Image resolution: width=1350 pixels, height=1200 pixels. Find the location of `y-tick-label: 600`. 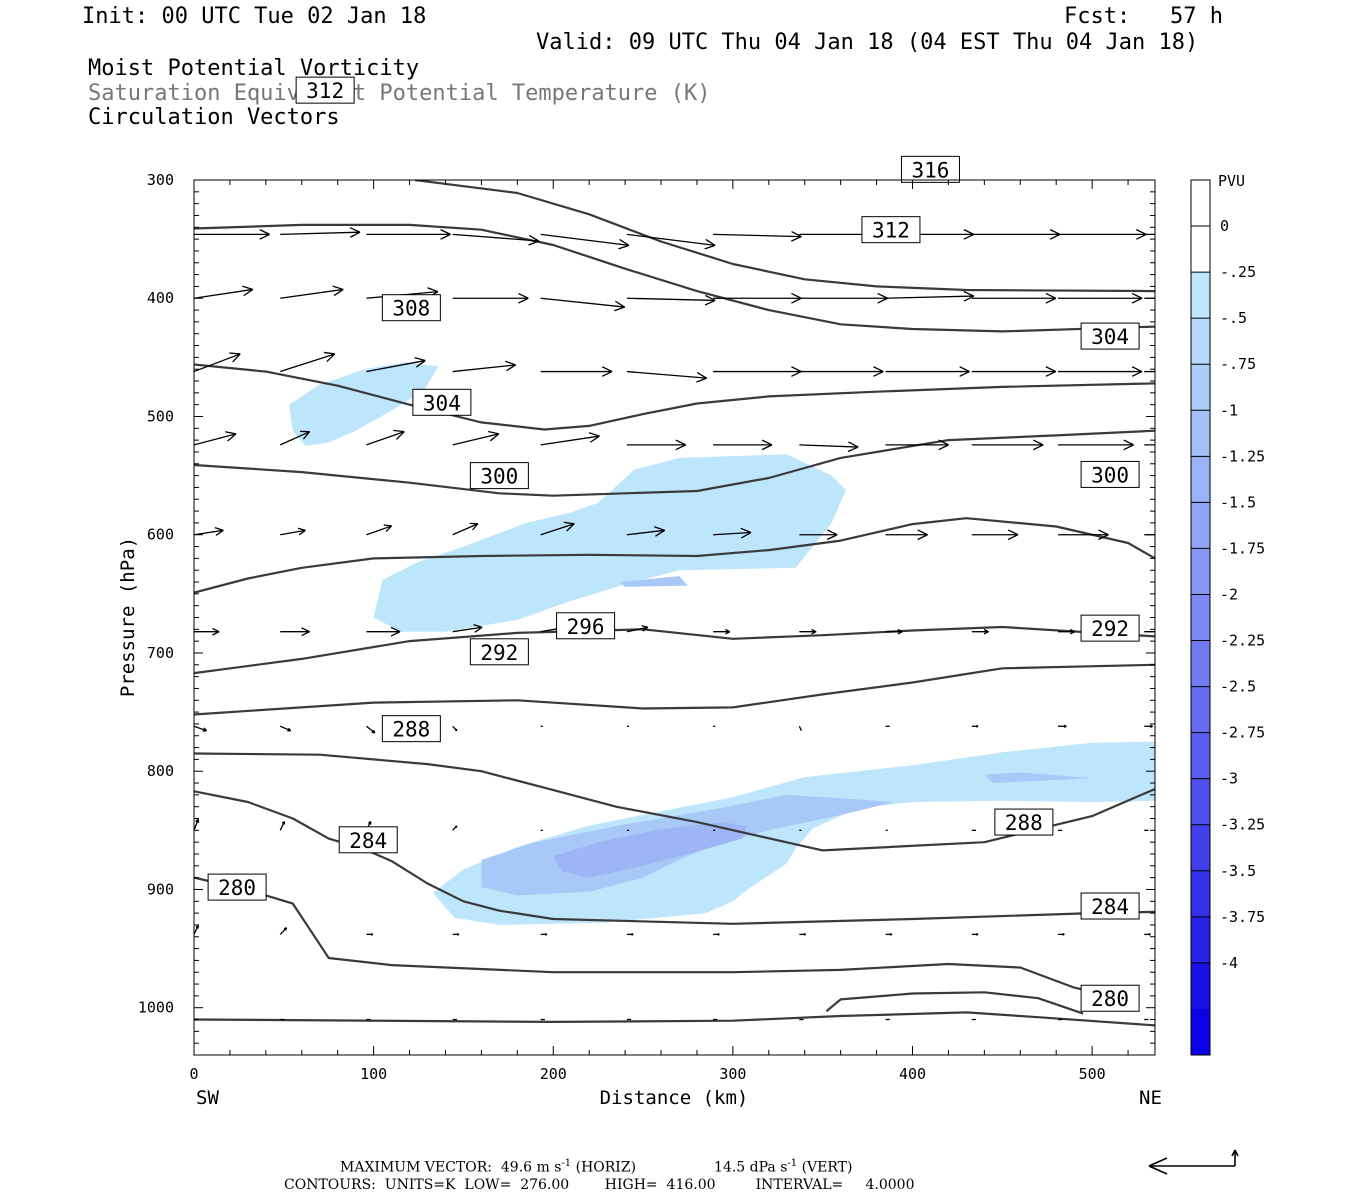

y-tick-label: 600 is located at coordinates (160, 535).